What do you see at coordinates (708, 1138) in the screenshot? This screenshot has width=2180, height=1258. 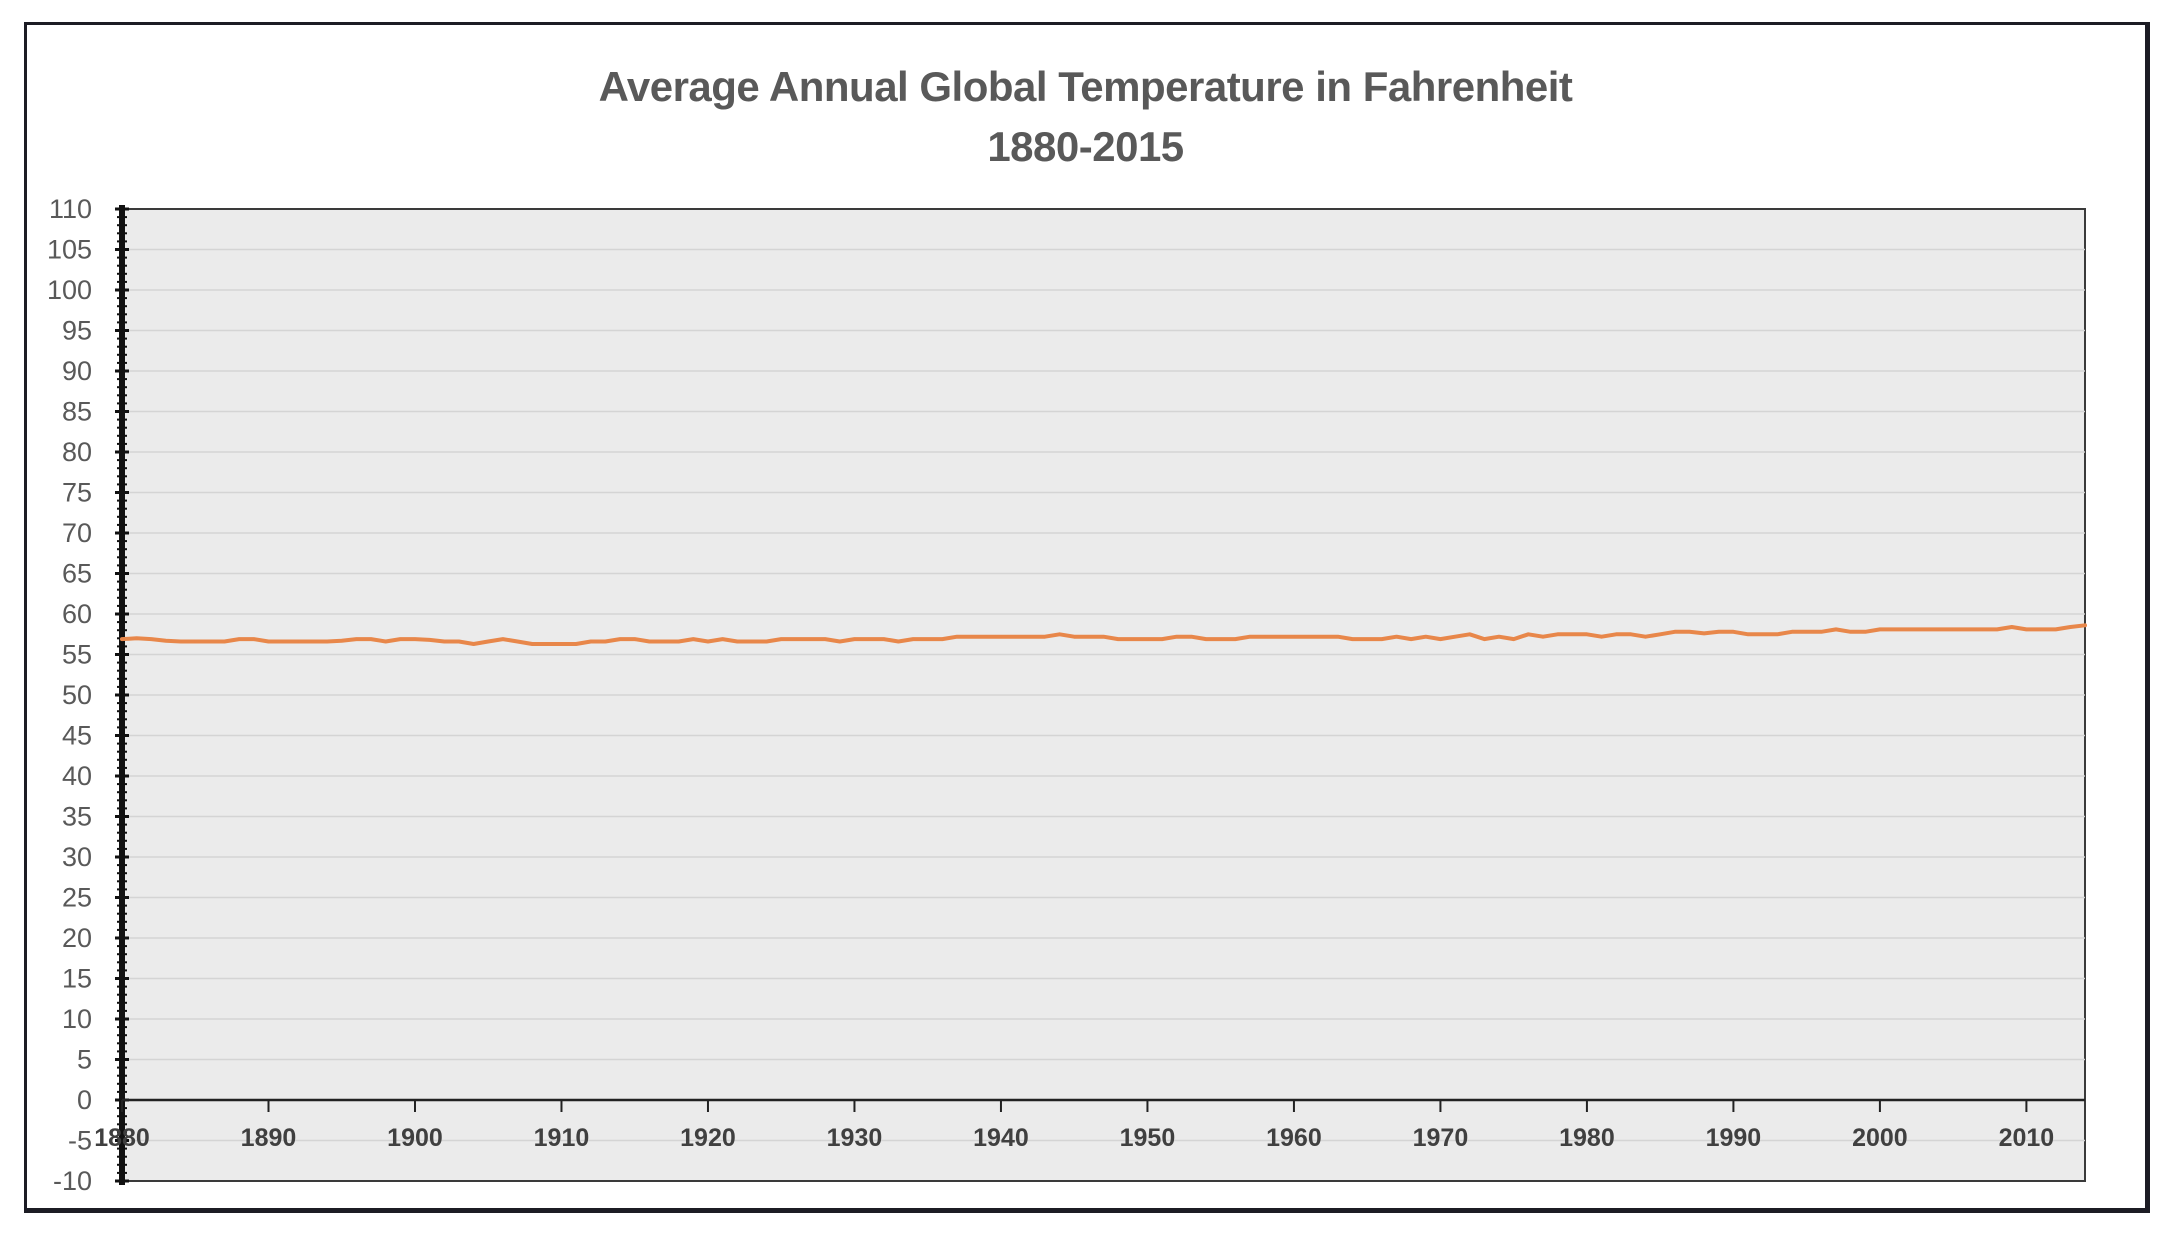 I see `x-tick-label: 1920` at bounding box center [708, 1138].